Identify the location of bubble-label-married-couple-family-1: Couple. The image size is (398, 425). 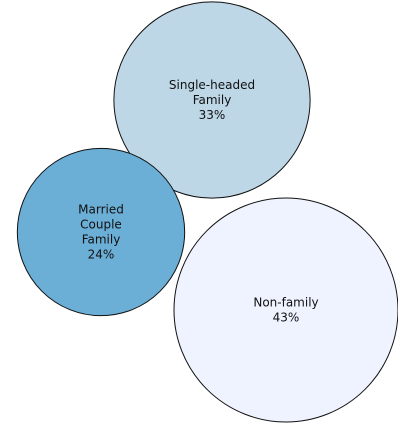
(101, 225).